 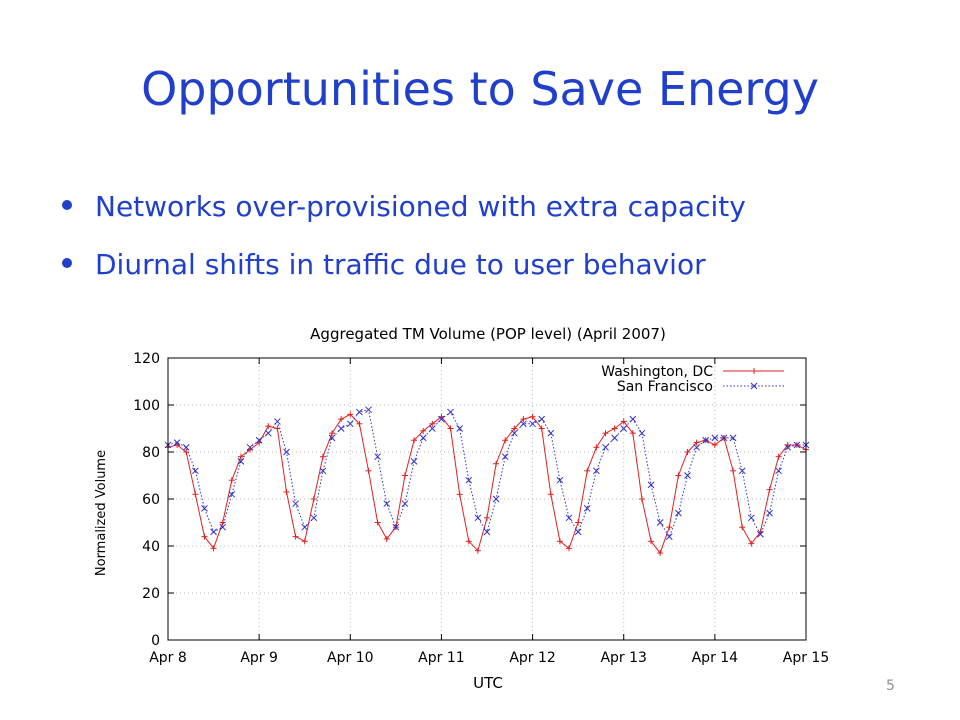 I want to click on x-tick-label: Apr 11, so click(x=441, y=658).